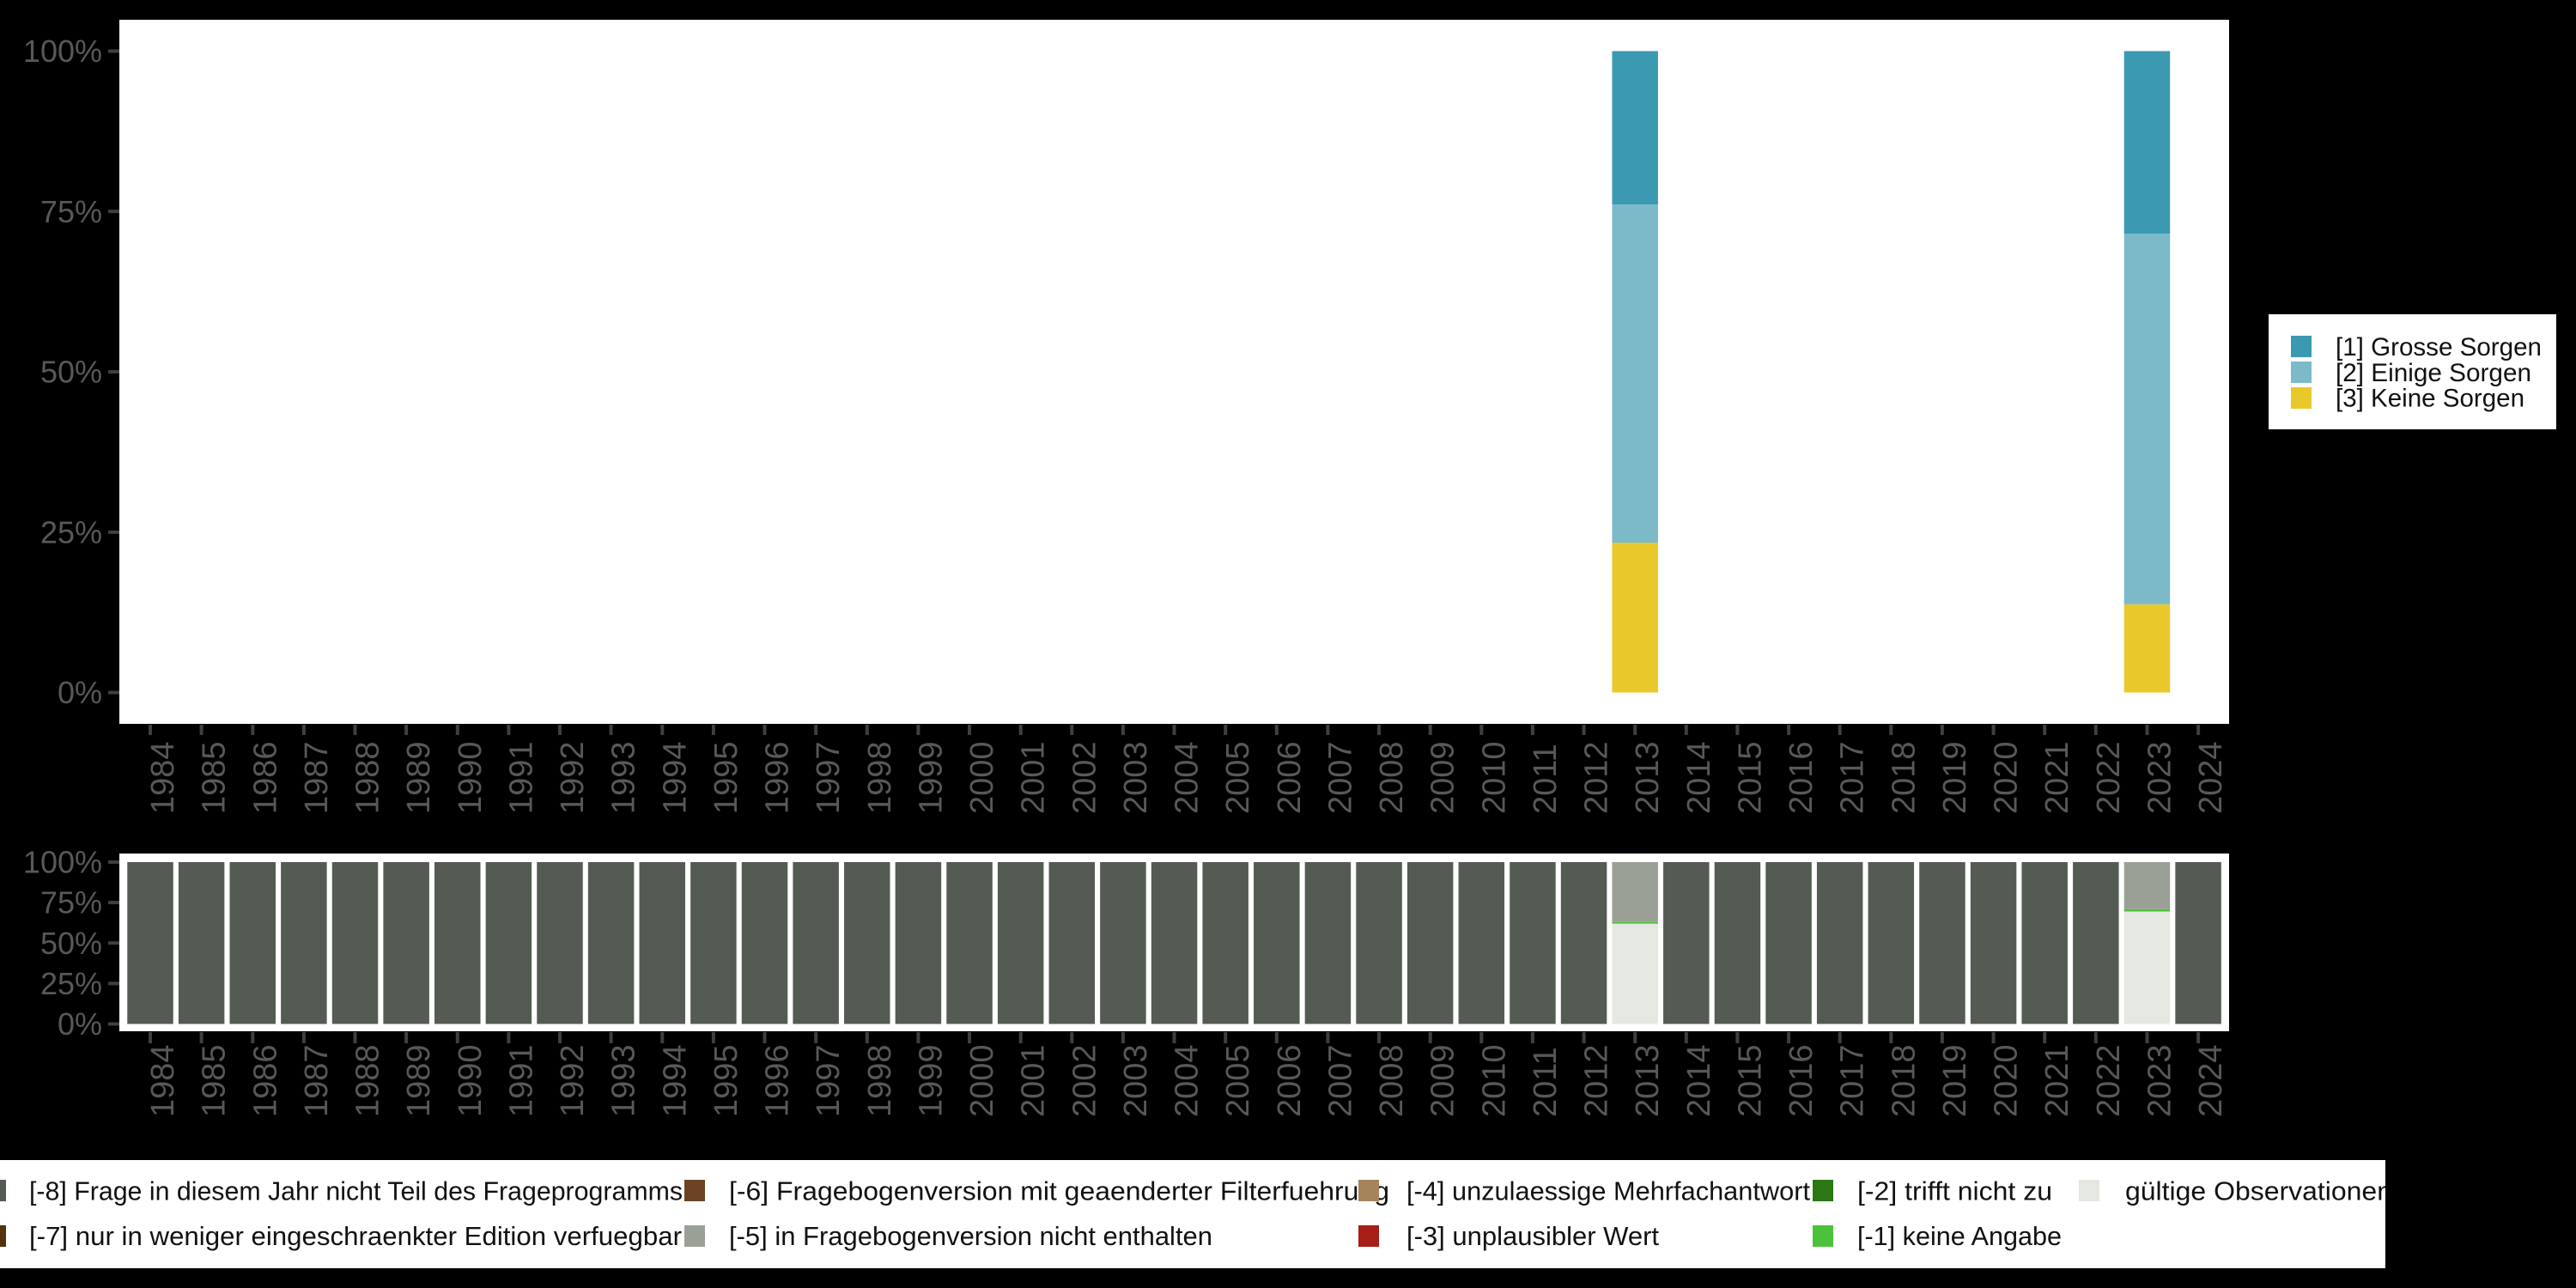 This screenshot has height=1288, width=2576. I want to click on svg-text: 1992, so click(573, 777).